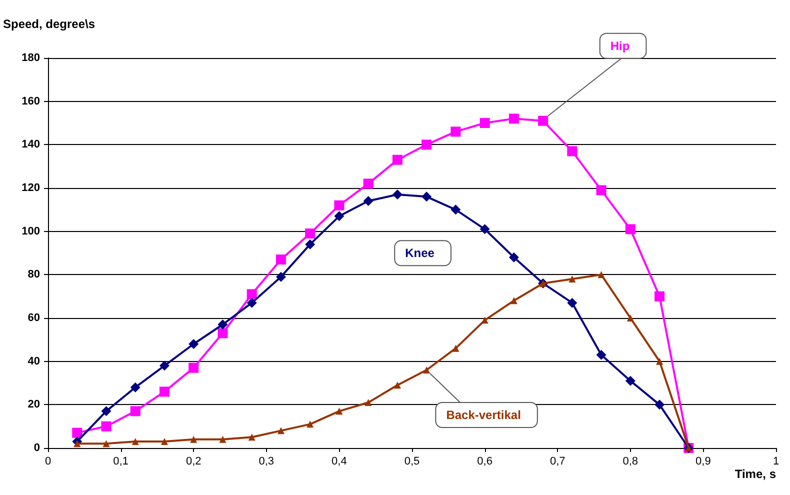 The height and width of the screenshot is (495, 790). Describe the element at coordinates (34, 274) in the screenshot. I see `y-tick-label: 80` at that location.